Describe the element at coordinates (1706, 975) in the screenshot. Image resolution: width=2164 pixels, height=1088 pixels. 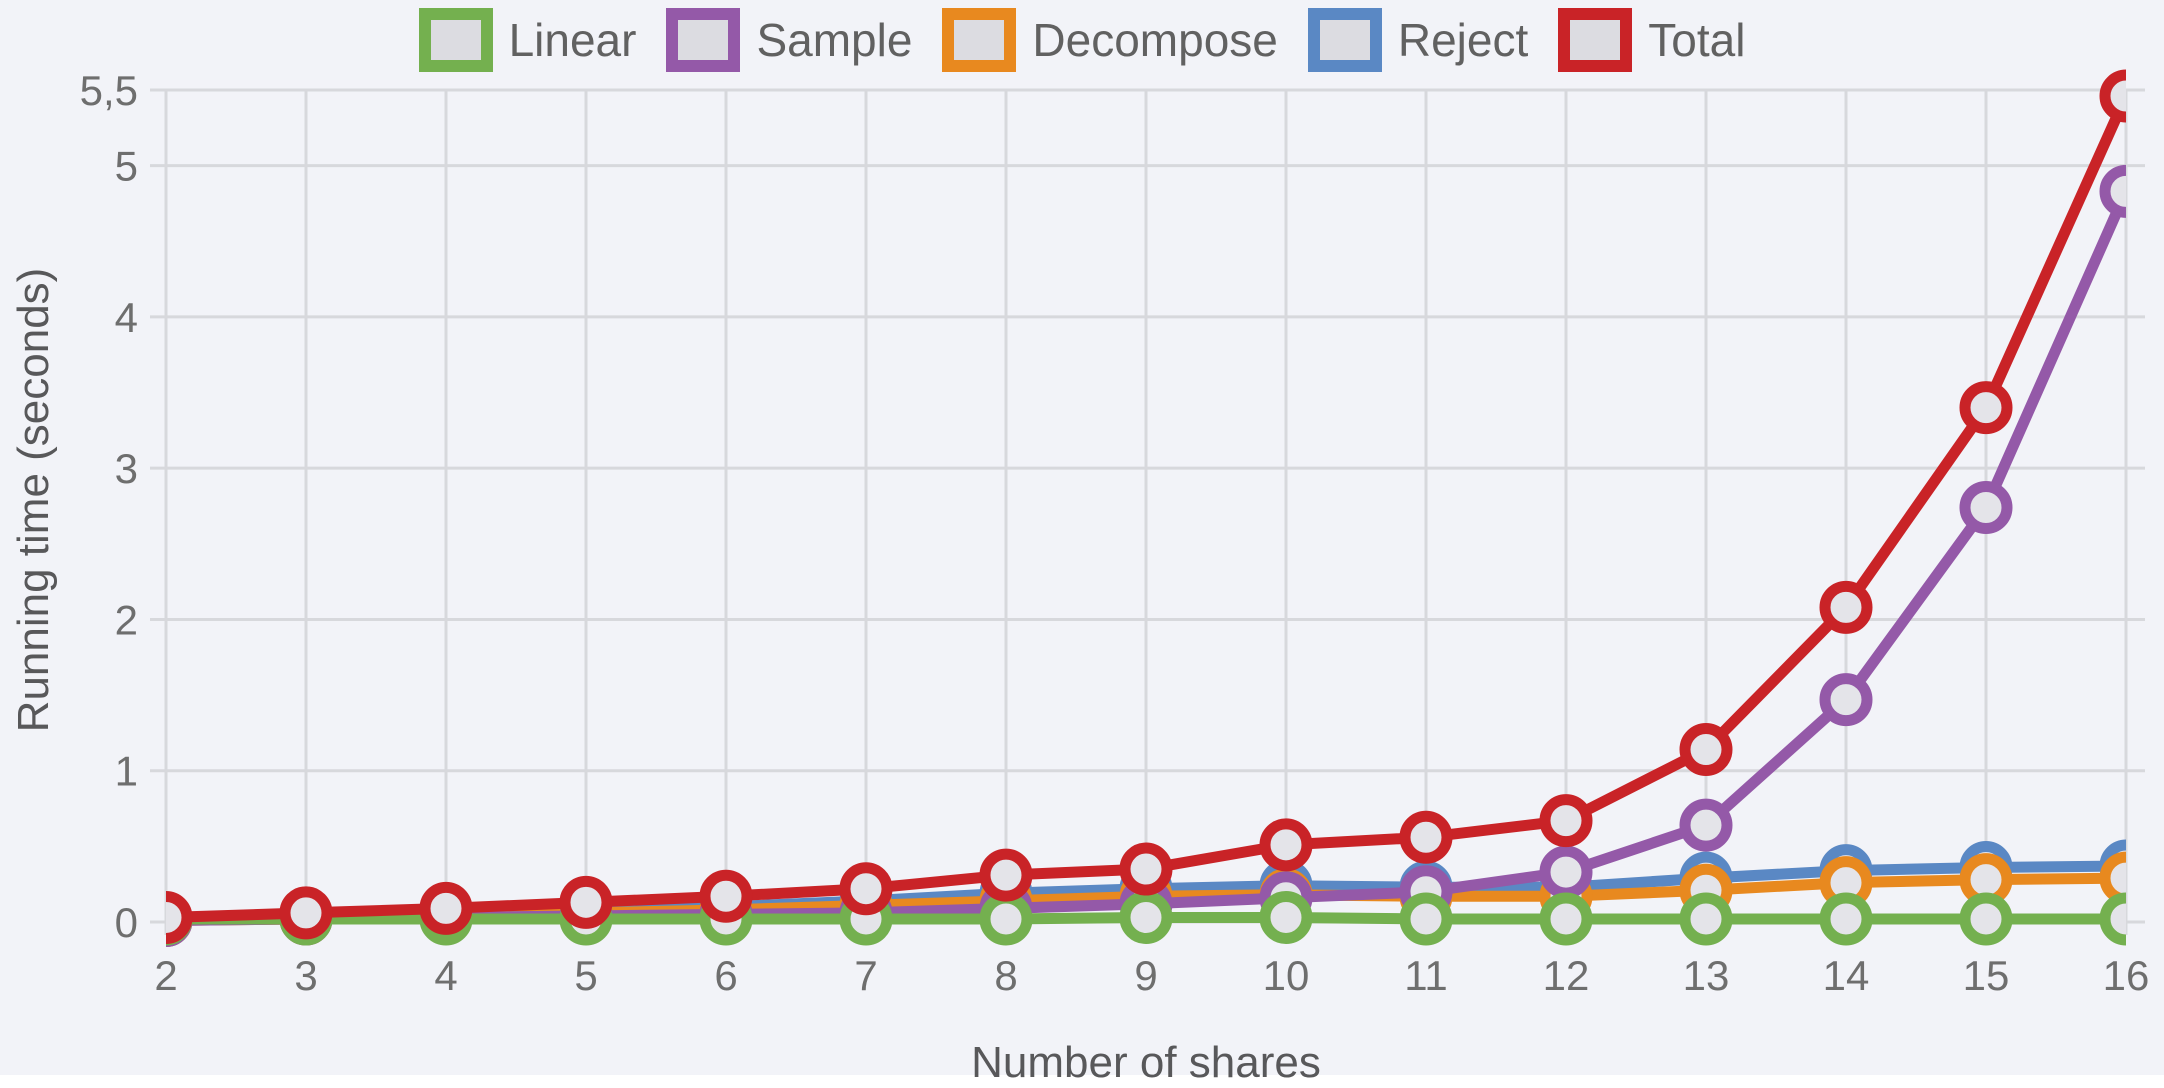
I see `x-tick-label: 13` at that location.